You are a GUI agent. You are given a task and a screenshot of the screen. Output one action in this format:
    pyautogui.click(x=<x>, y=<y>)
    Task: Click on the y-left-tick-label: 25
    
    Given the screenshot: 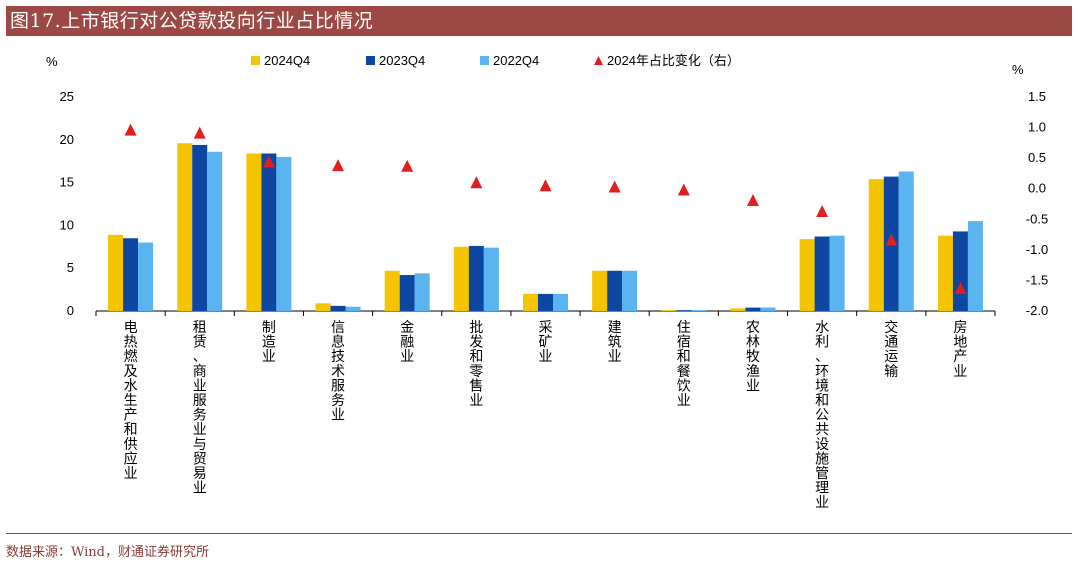 What is the action you would take?
    pyautogui.click(x=67, y=96)
    